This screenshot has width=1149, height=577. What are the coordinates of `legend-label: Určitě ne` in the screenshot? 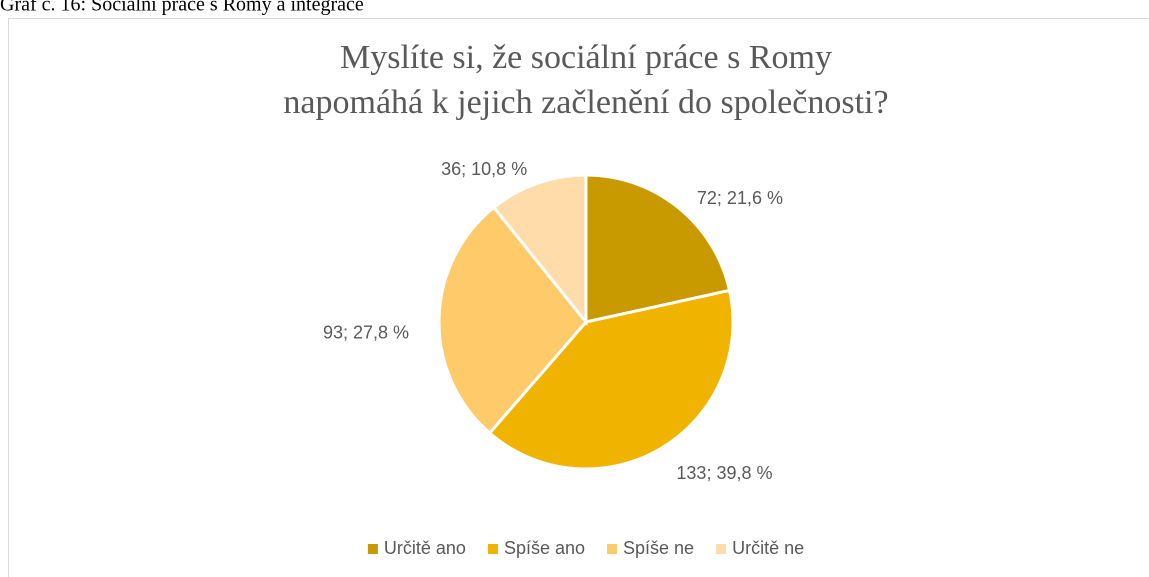 It's located at (768, 548).